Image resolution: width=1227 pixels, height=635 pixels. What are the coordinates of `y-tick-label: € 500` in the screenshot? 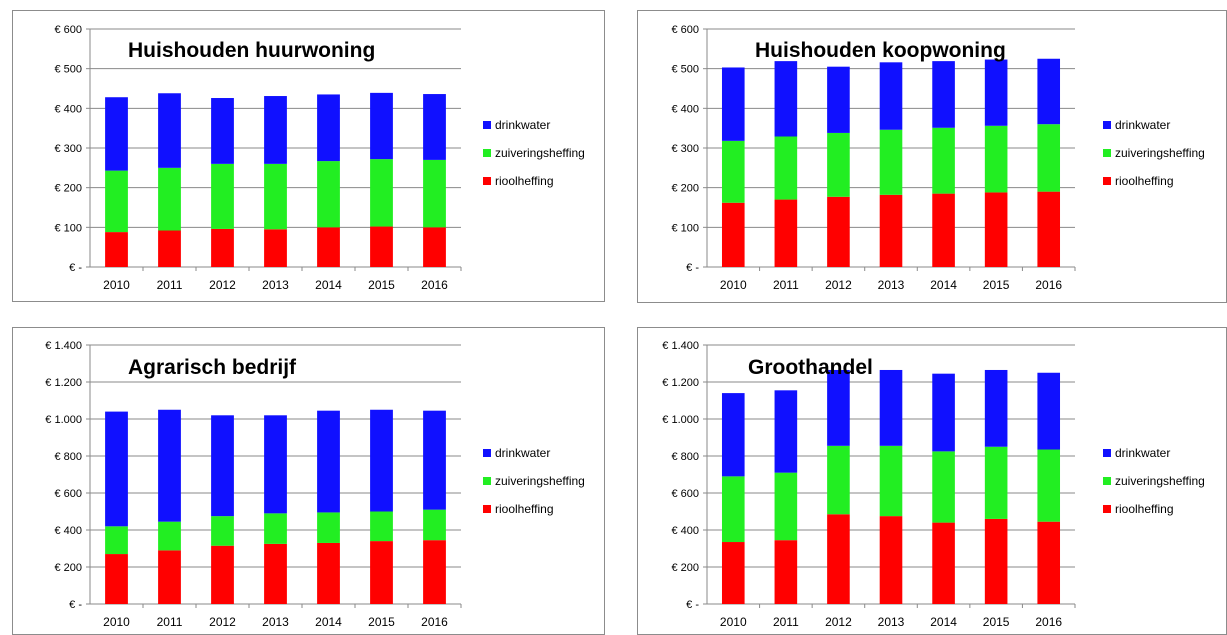 It's located at (68, 70).